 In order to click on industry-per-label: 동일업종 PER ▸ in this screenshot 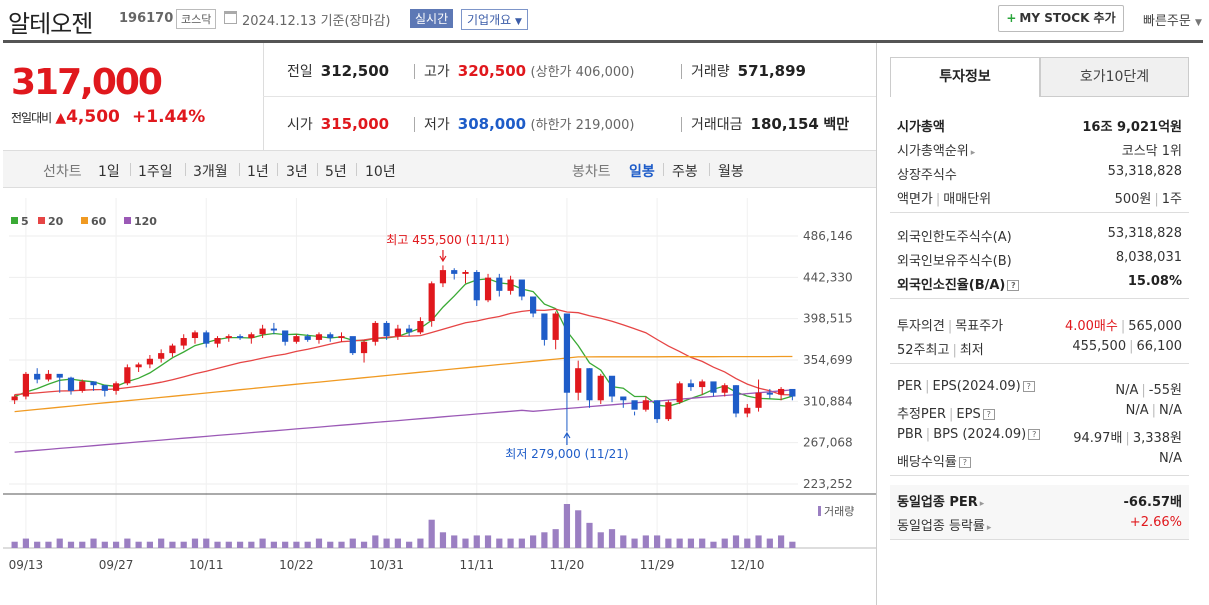, I will do `click(940, 500)`.